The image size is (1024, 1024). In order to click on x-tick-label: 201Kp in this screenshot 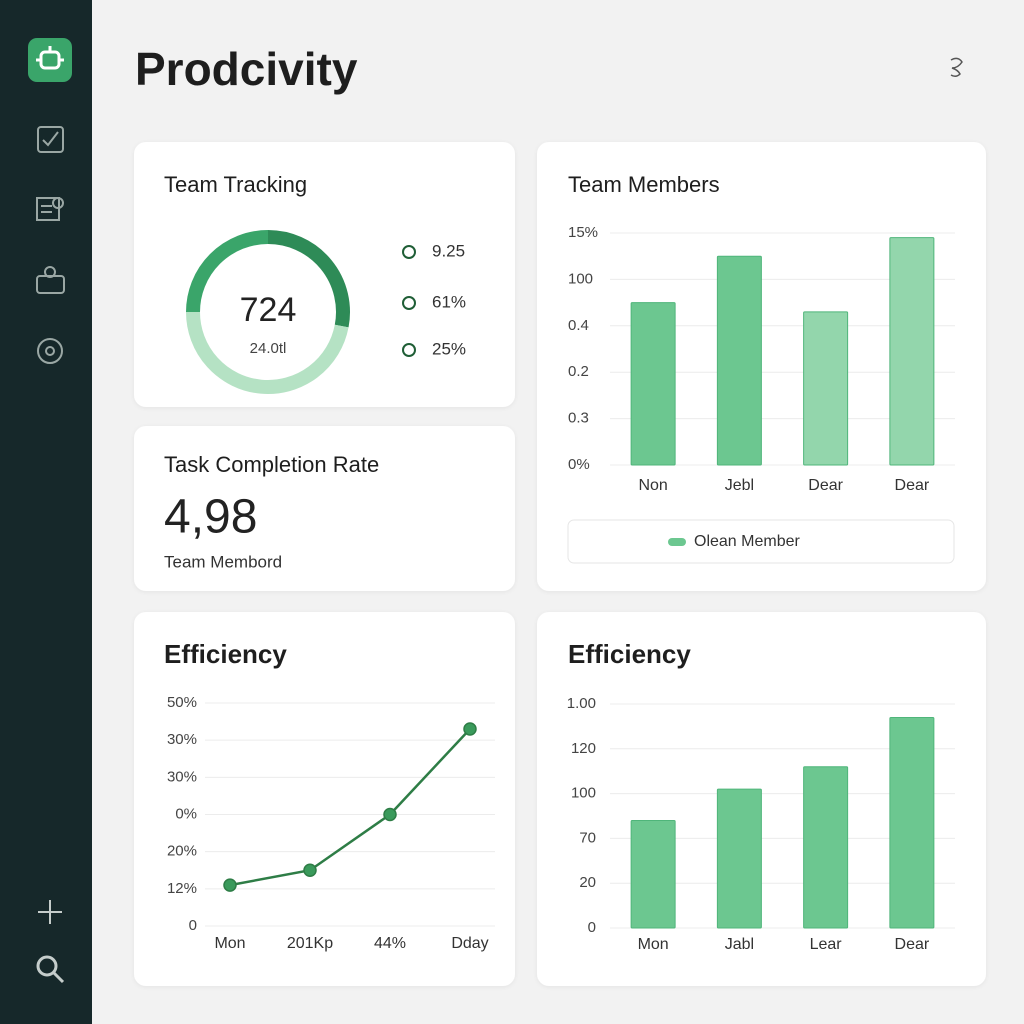, I will do `click(310, 943)`.